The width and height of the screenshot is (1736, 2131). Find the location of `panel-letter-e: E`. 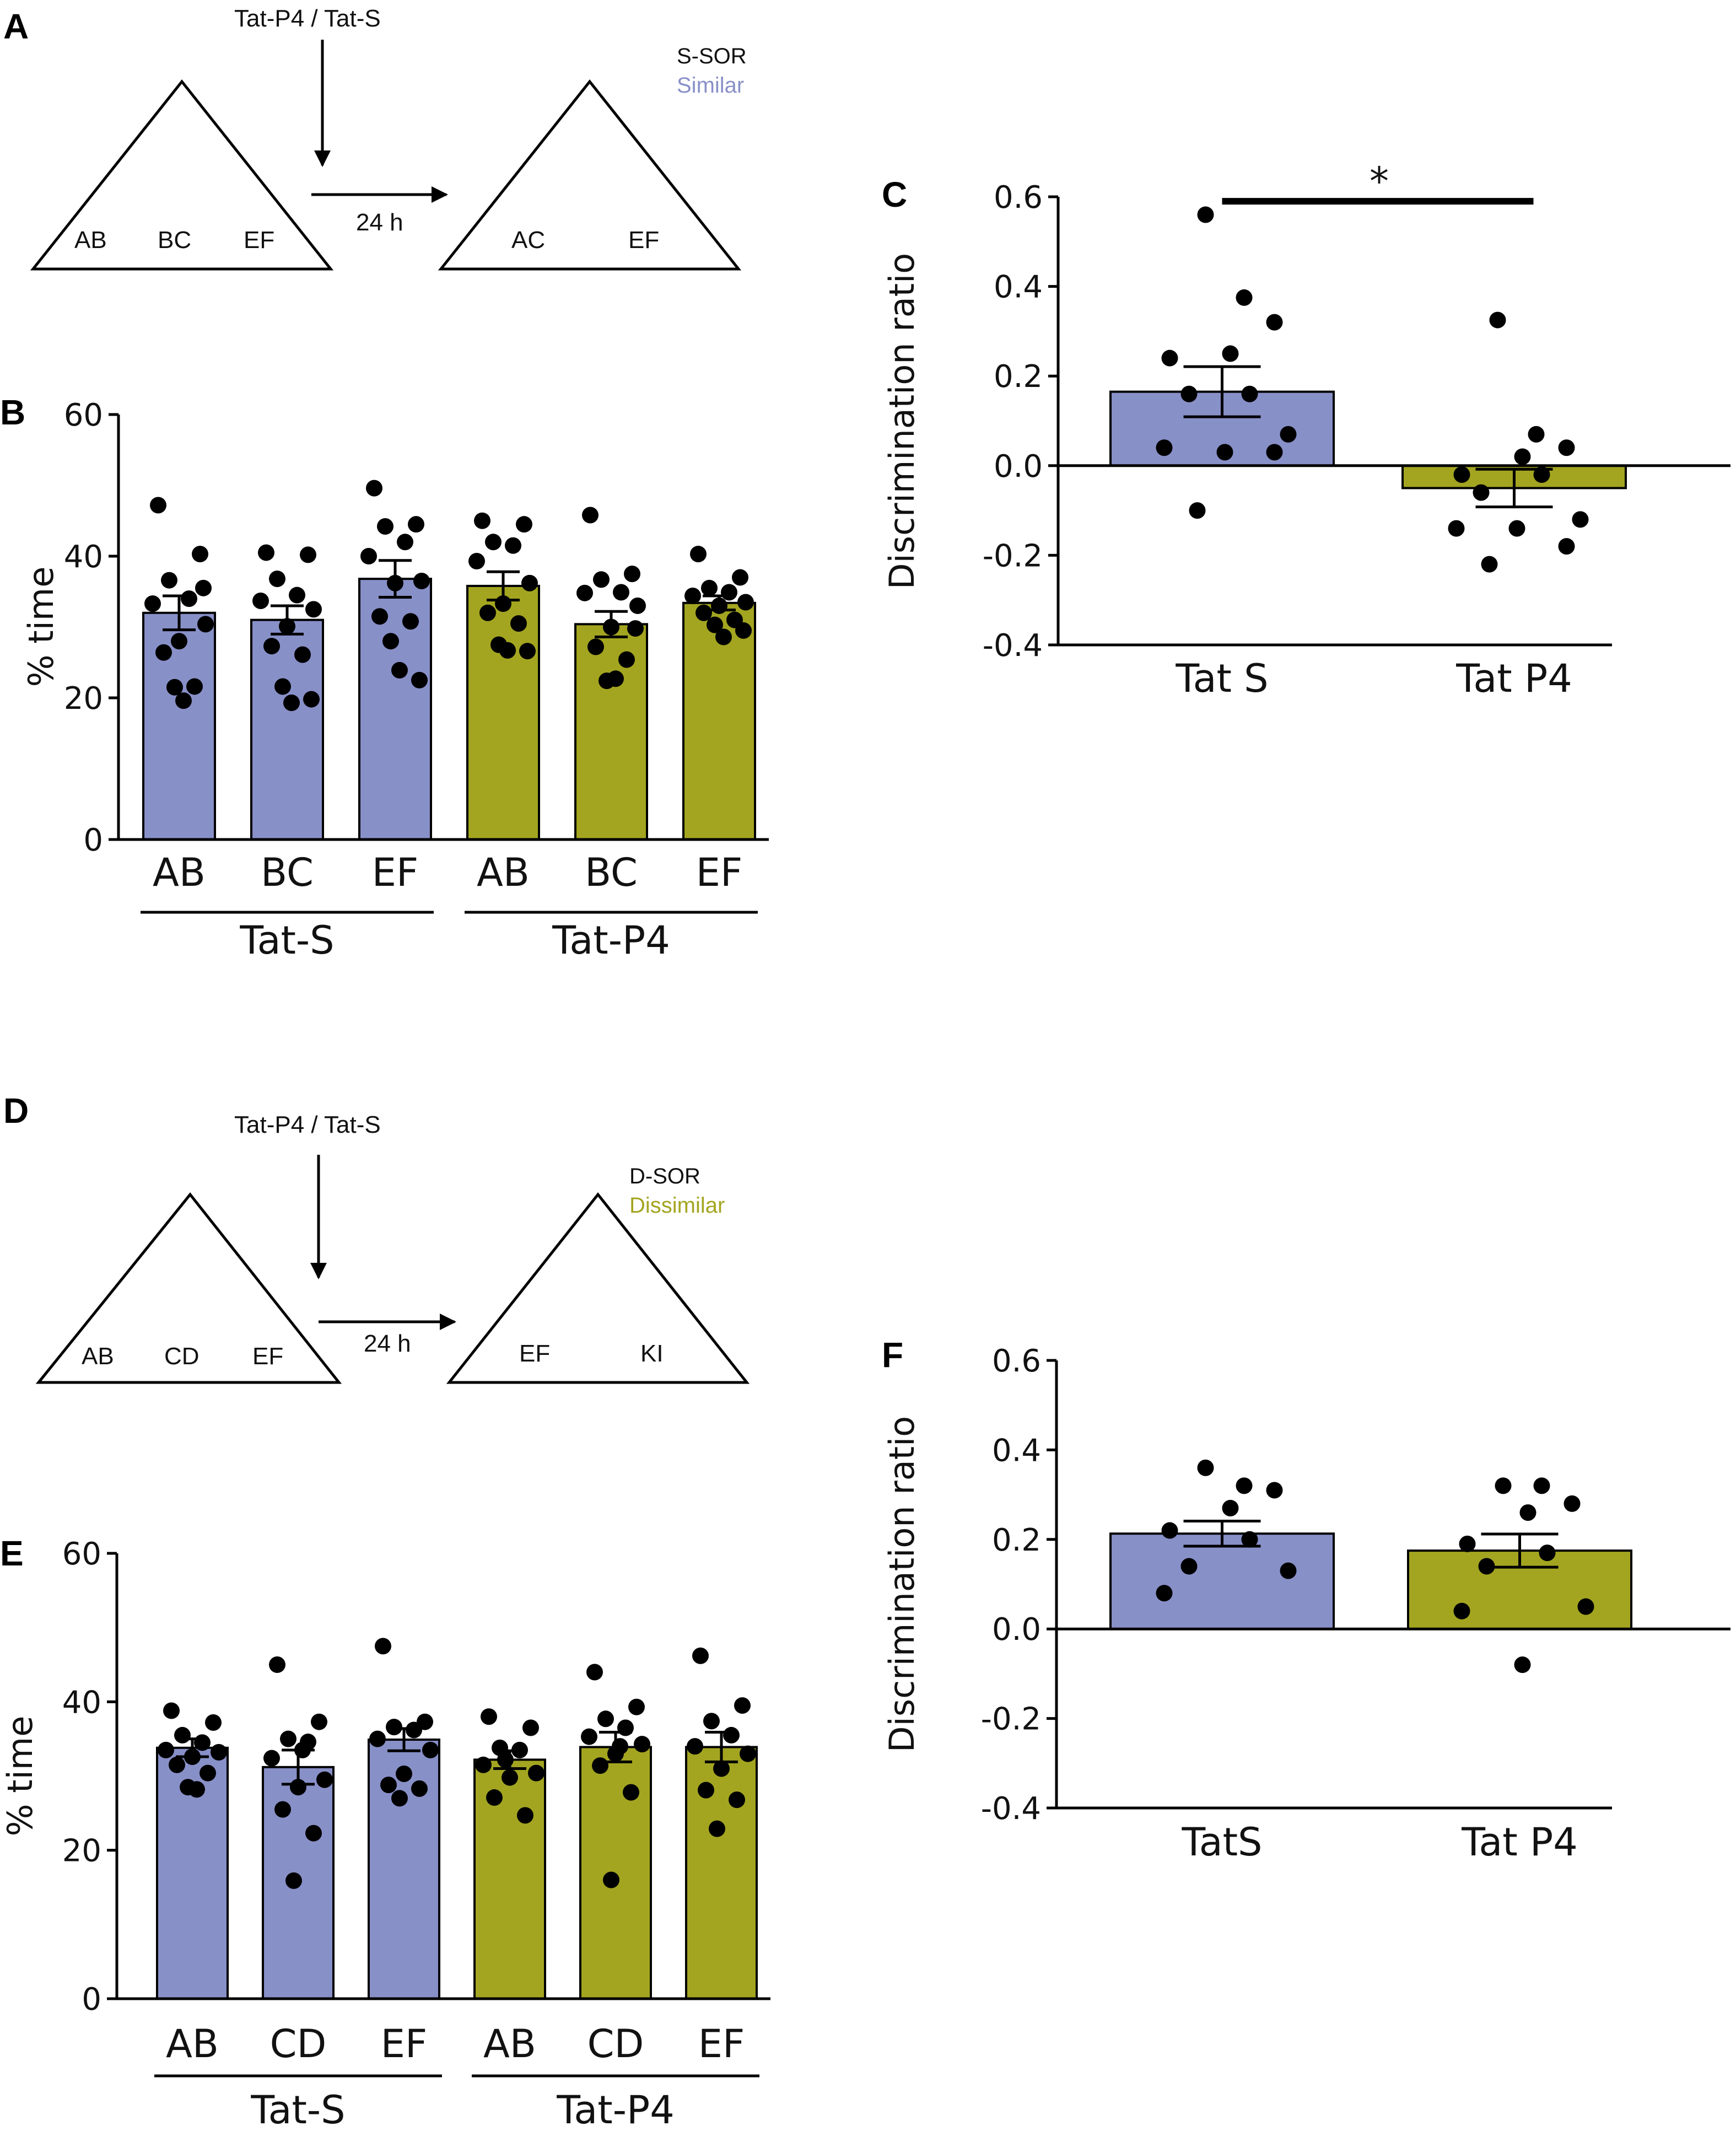

panel-letter-e: E is located at coordinates (12, 1553).